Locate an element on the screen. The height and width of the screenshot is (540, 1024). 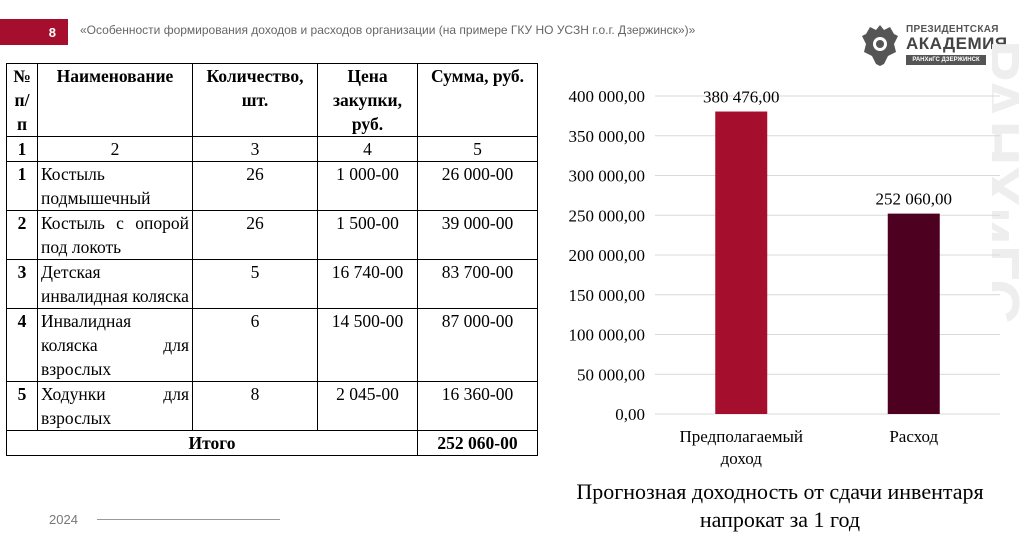
y-tick-label: 400 000,00 is located at coordinates (607, 96).